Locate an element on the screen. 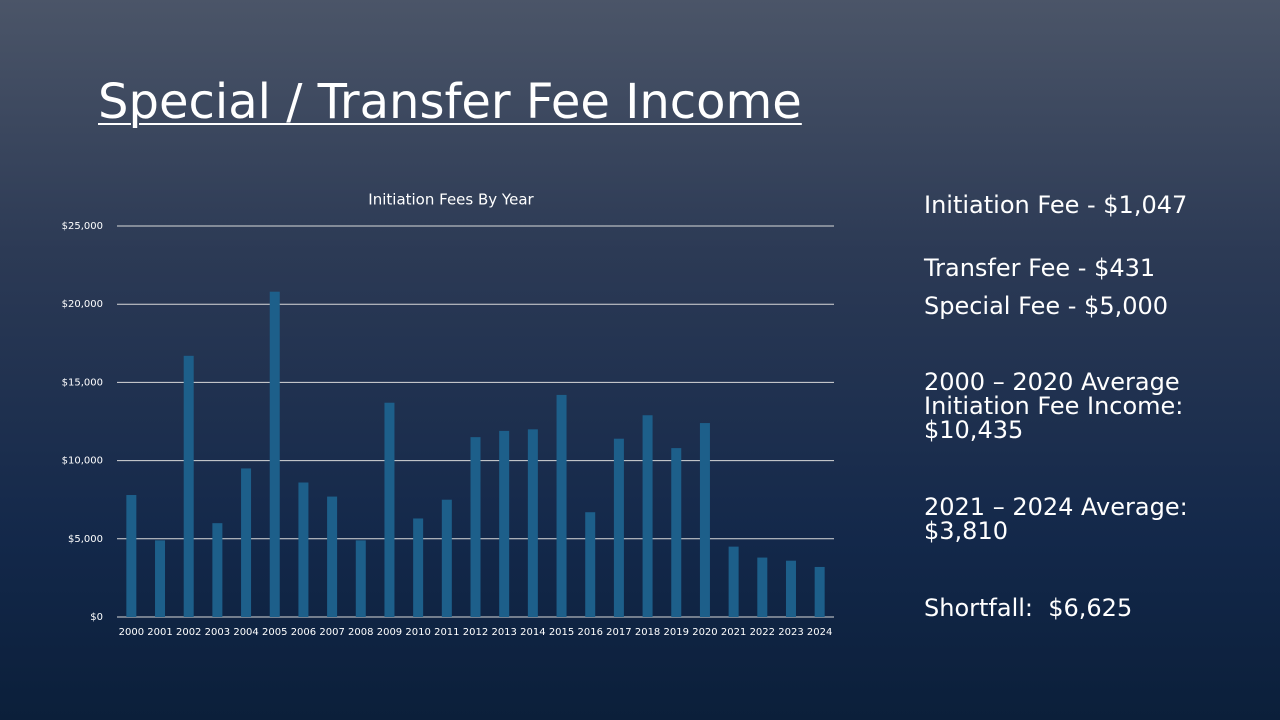 This screenshot has width=1280, height=720. y-tick-label: $15,000 is located at coordinates (82, 382).